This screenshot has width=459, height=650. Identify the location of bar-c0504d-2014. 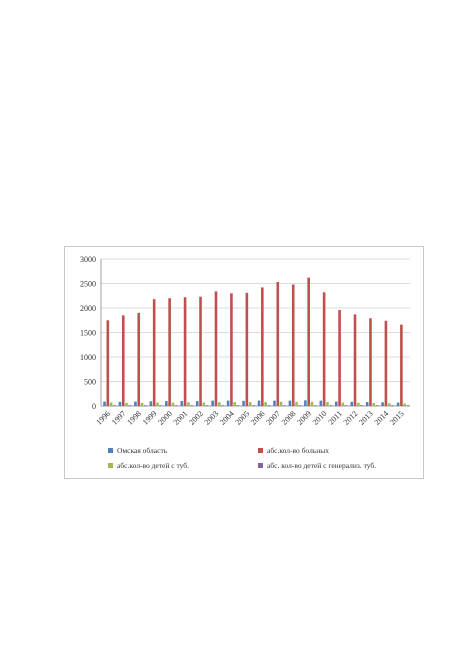
(386, 363).